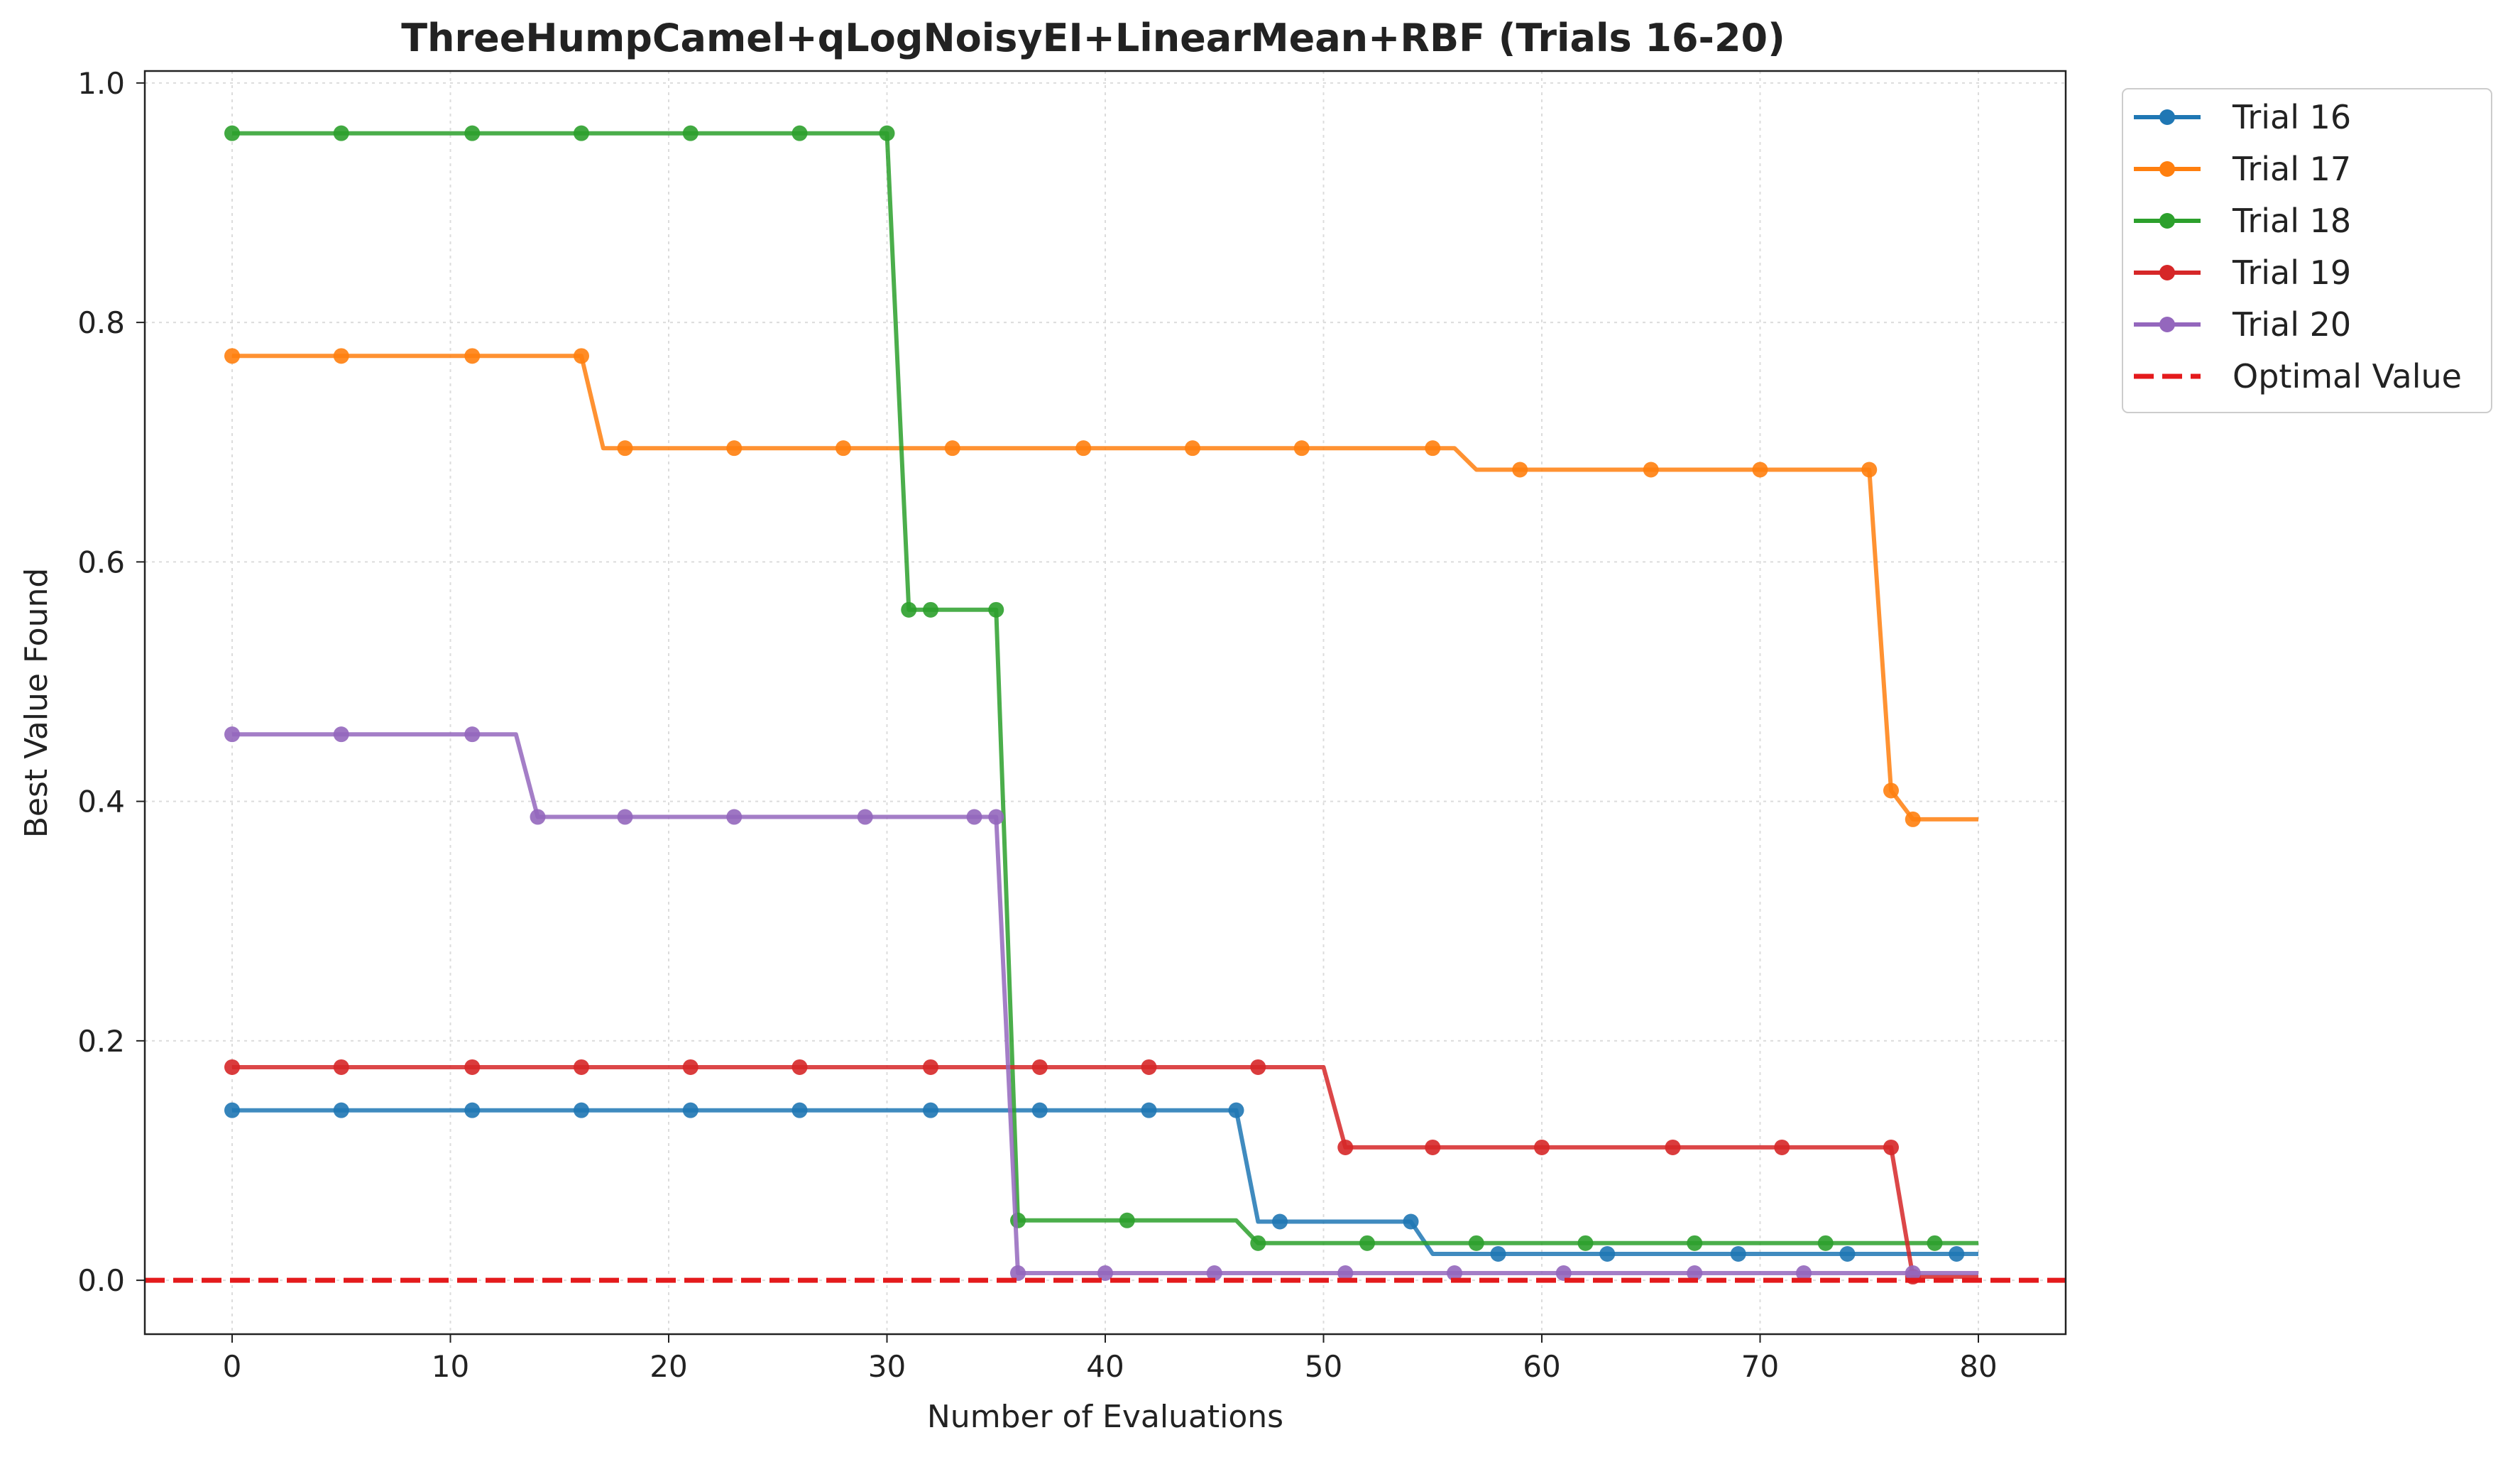 The image size is (2520, 1457). I want to click on legend-entry: Trial 16, so click(2243, 117).